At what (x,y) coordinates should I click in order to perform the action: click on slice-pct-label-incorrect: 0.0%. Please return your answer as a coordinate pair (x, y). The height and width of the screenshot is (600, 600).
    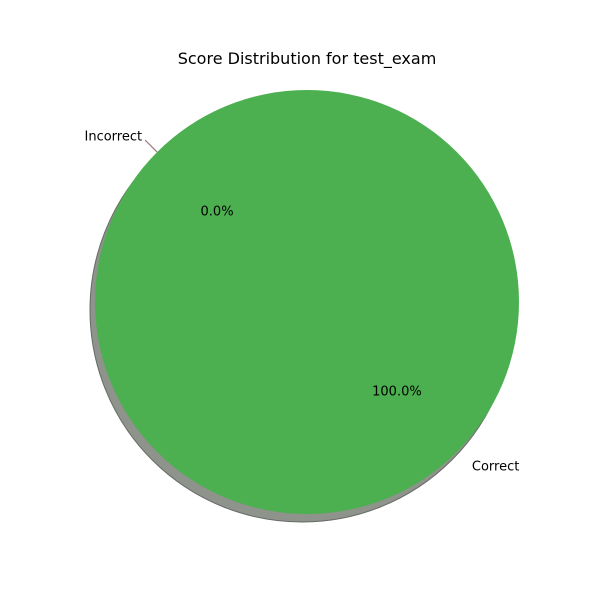
    Looking at the image, I should click on (217, 212).